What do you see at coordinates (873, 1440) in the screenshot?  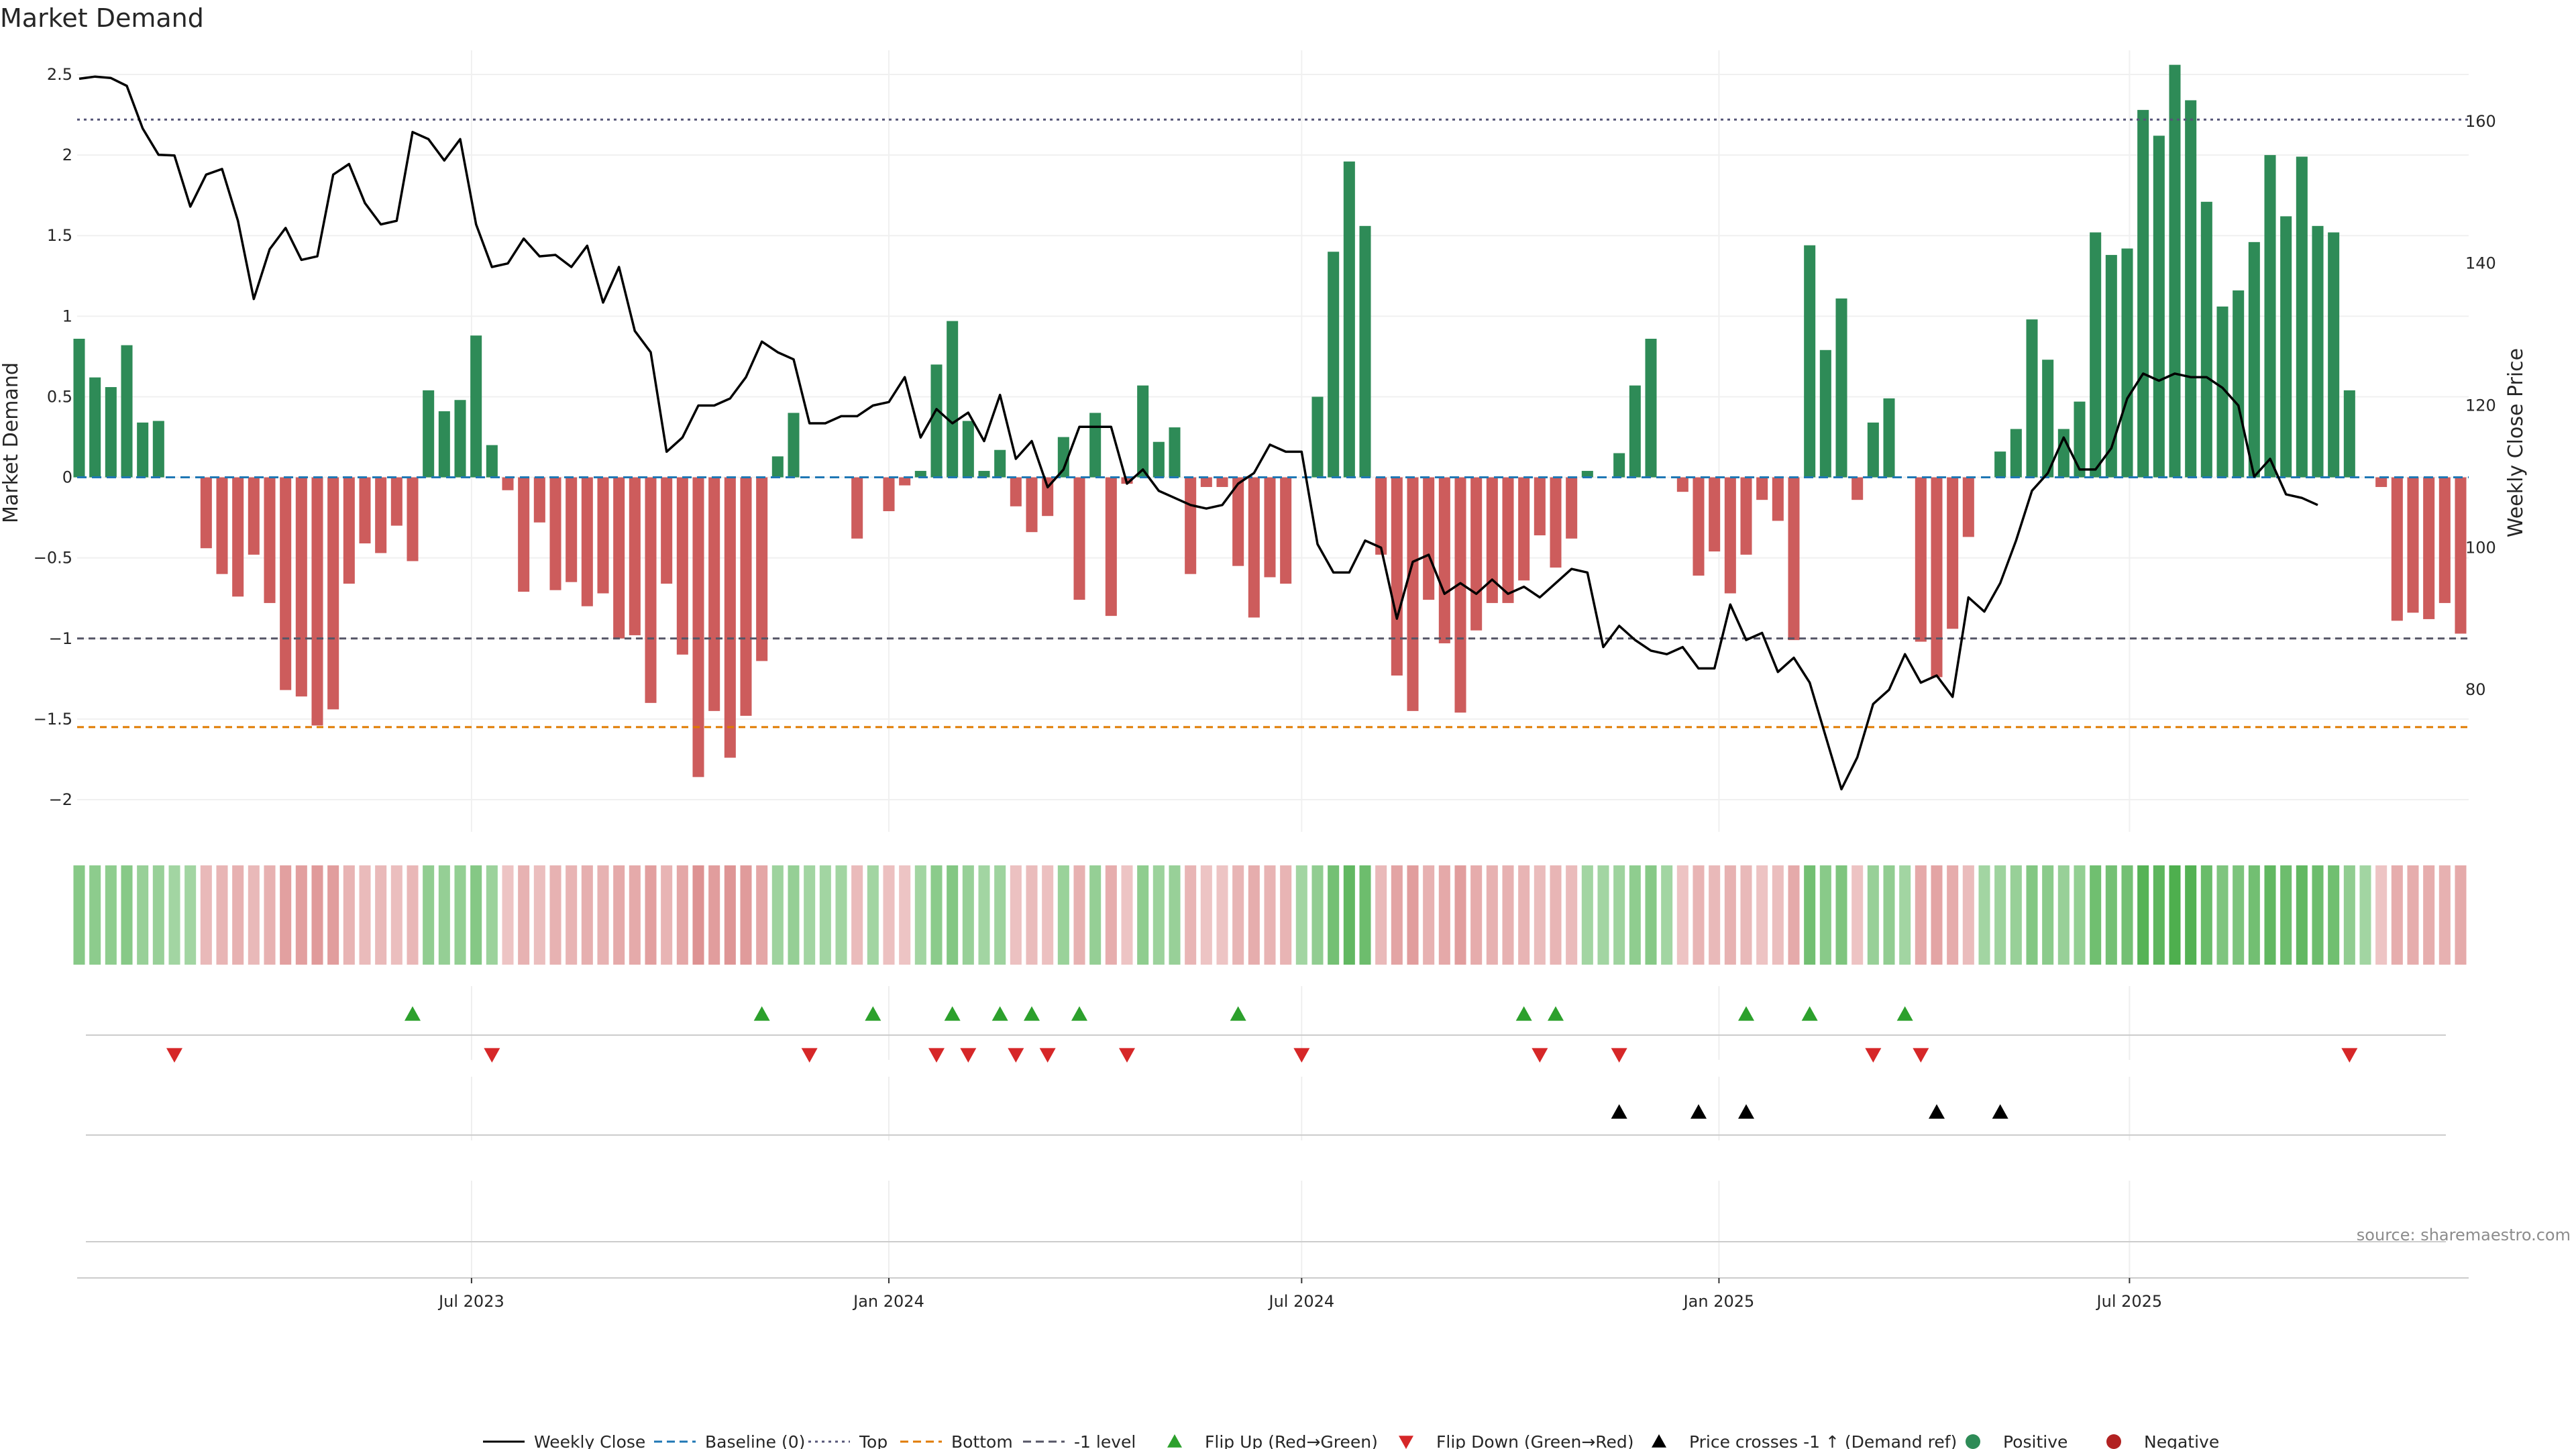 I see `legend-label-top: Top` at bounding box center [873, 1440].